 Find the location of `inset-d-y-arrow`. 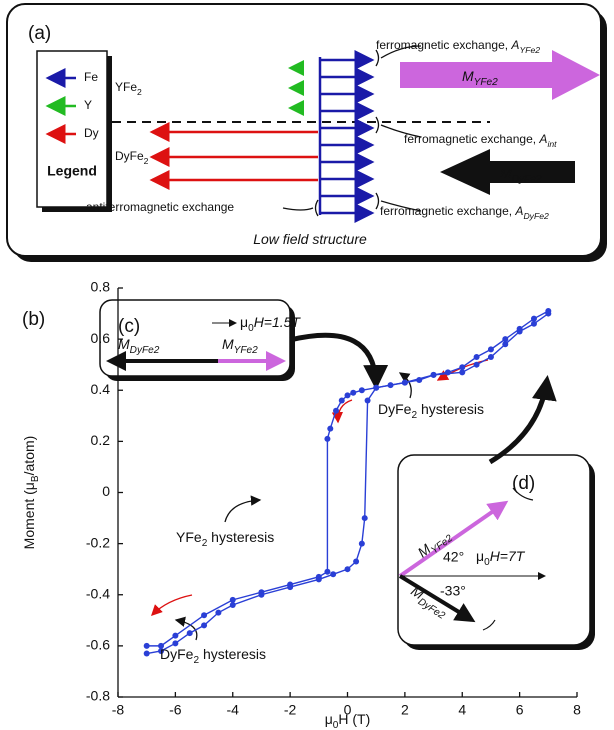

inset-d-y-arrow is located at coordinates (453, 539).